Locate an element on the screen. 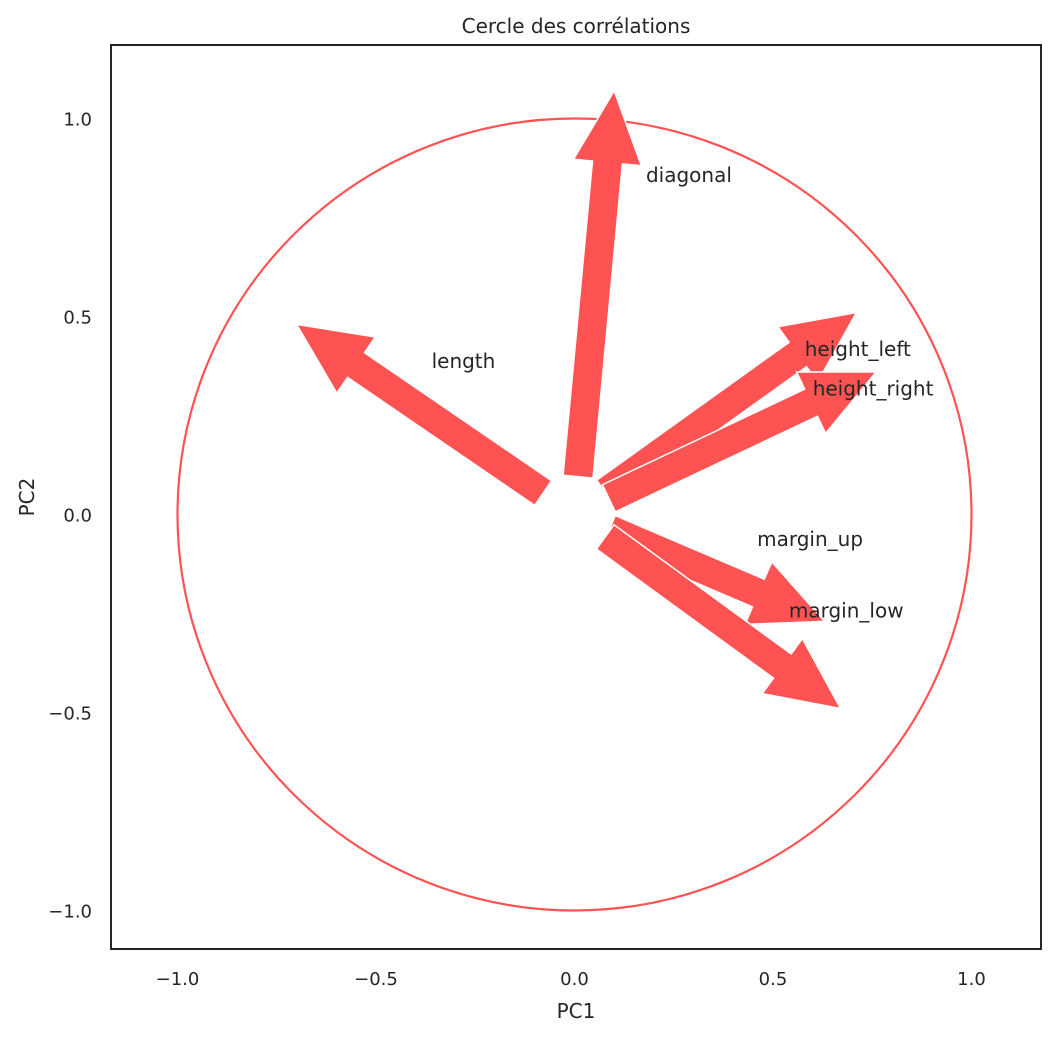 This screenshot has width=1056, height=1037. arrow-height-right is located at coordinates (739, 442).